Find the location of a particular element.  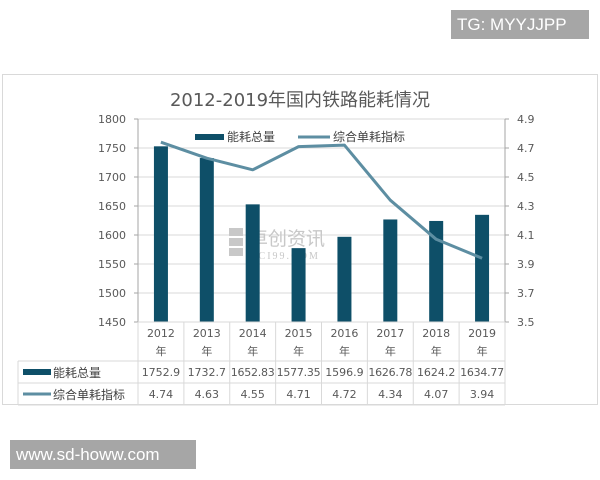

watermark-logo: 卓创资讯 SCI99.COM is located at coordinates (277, 245).